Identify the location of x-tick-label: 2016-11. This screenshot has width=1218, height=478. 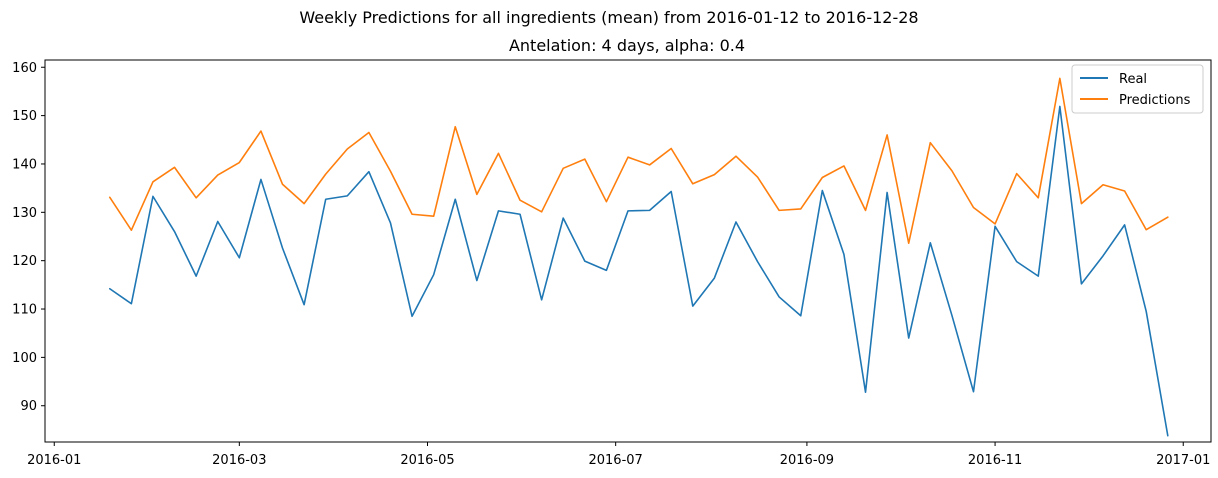
(995, 460).